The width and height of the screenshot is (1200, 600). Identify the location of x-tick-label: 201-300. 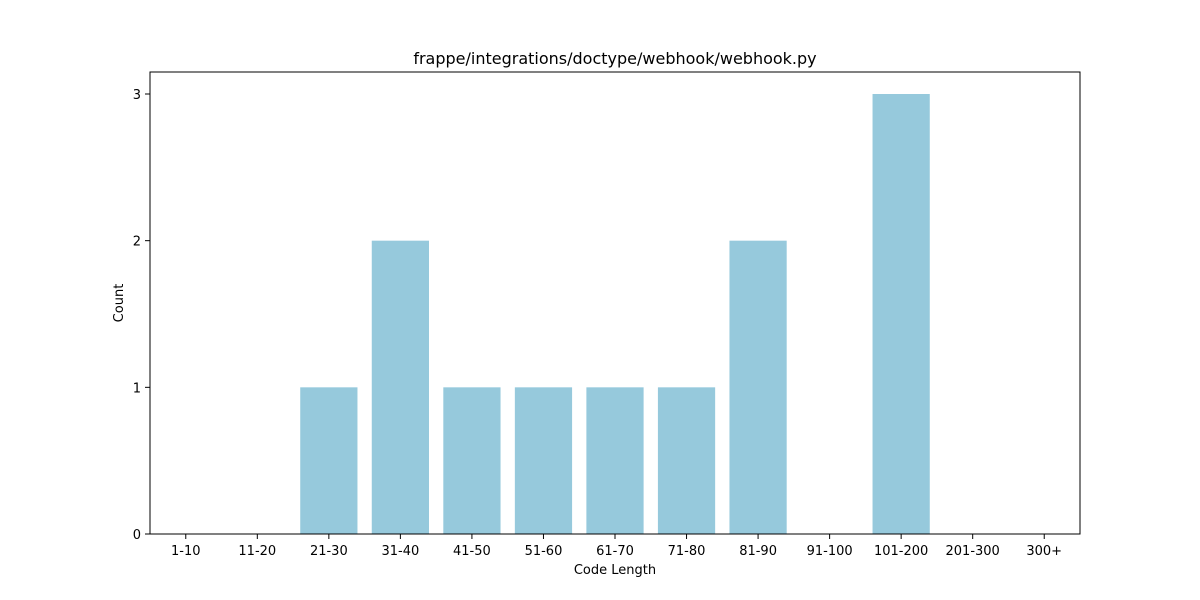
(973, 551).